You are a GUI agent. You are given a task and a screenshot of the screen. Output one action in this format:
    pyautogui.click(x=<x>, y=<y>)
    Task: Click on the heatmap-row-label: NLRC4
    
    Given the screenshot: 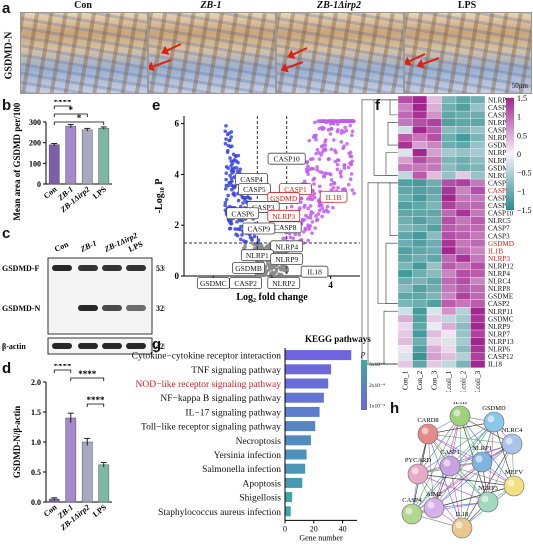 What is the action you would take?
    pyautogui.click(x=499, y=282)
    